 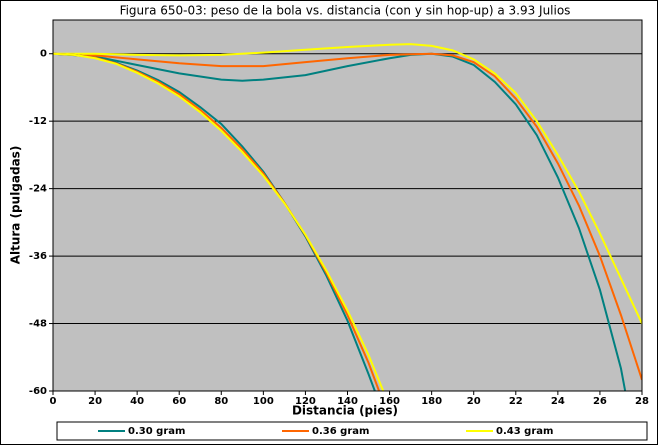 What do you see at coordinates (53, 401) in the screenshot?
I see `x-tick-label: 0` at bounding box center [53, 401].